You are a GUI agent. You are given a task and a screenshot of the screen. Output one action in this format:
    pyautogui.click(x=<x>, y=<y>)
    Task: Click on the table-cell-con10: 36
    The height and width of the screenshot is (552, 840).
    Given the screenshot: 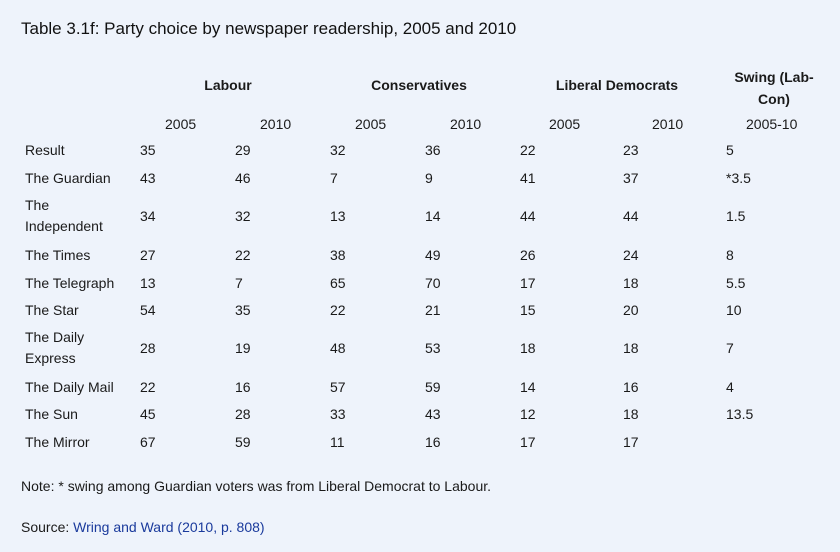 What is the action you would take?
    pyautogui.click(x=433, y=150)
    